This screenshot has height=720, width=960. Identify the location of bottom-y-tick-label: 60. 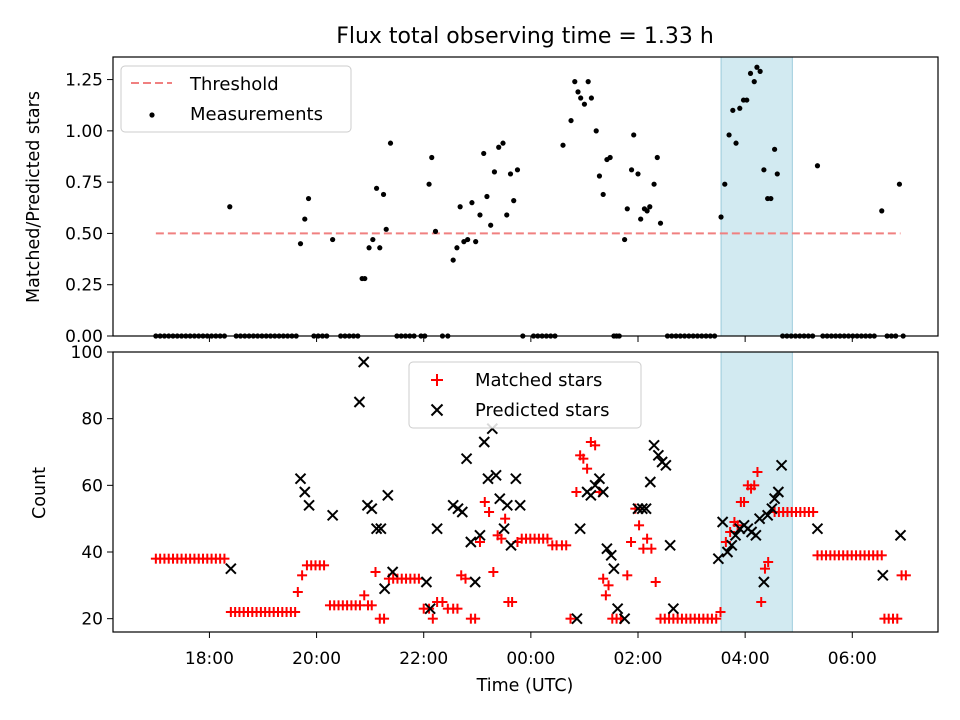
(92, 486).